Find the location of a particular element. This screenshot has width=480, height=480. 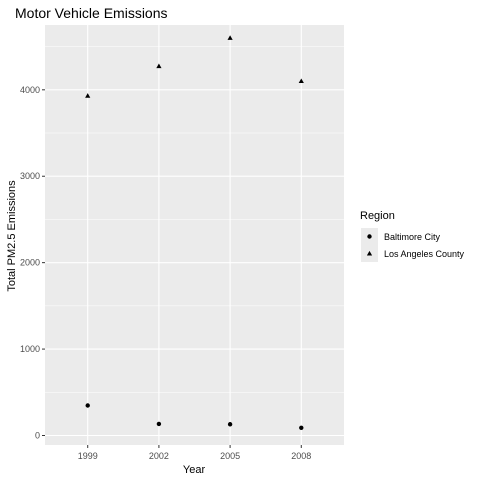

legend-items: Baltimore City Los Angeles County is located at coordinates (413, 245).